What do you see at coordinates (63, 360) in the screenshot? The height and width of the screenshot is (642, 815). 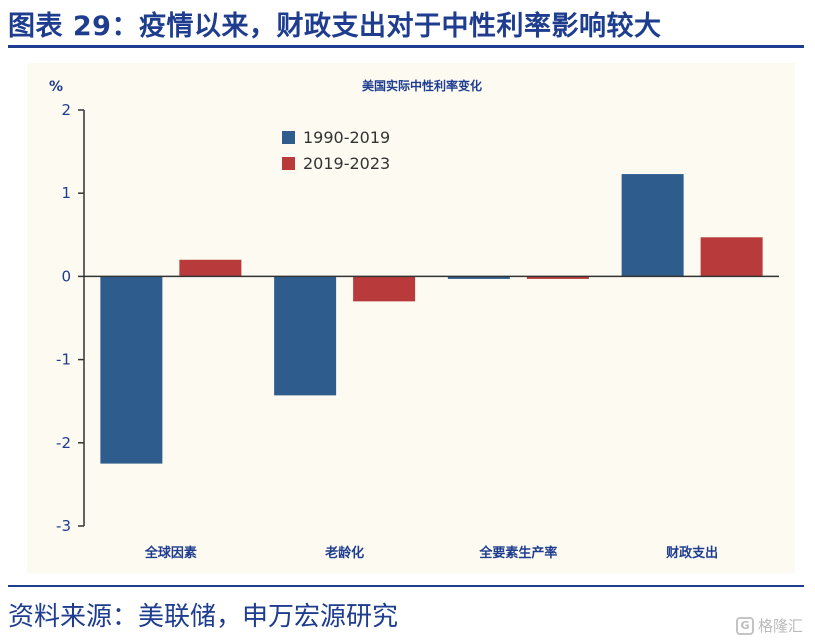 I see `y-tick-label: -1` at bounding box center [63, 360].